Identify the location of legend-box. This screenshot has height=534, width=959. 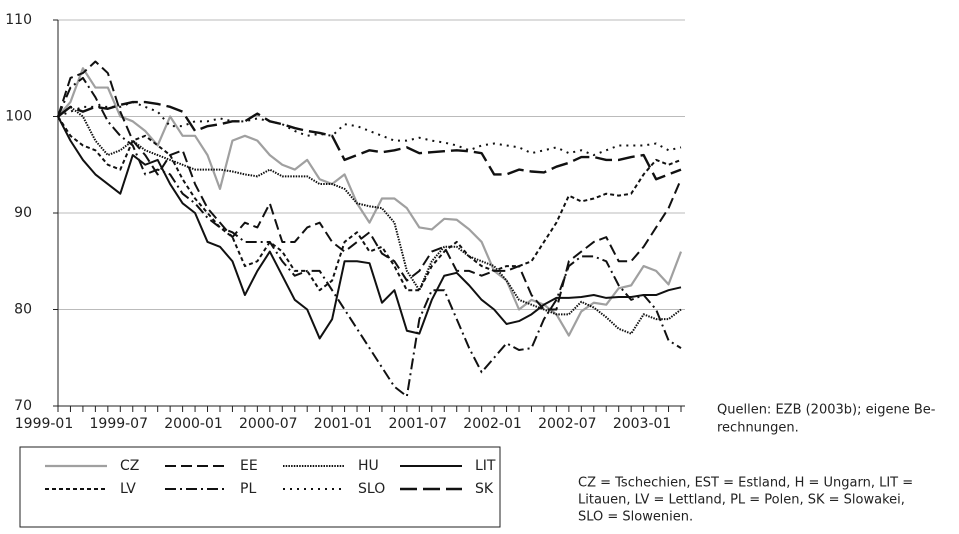
(260, 487).